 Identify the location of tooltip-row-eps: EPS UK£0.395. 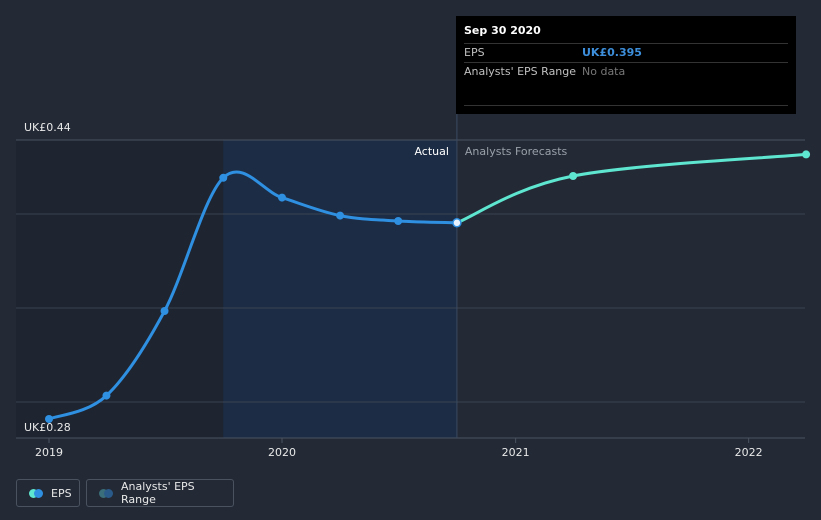
(626, 52).